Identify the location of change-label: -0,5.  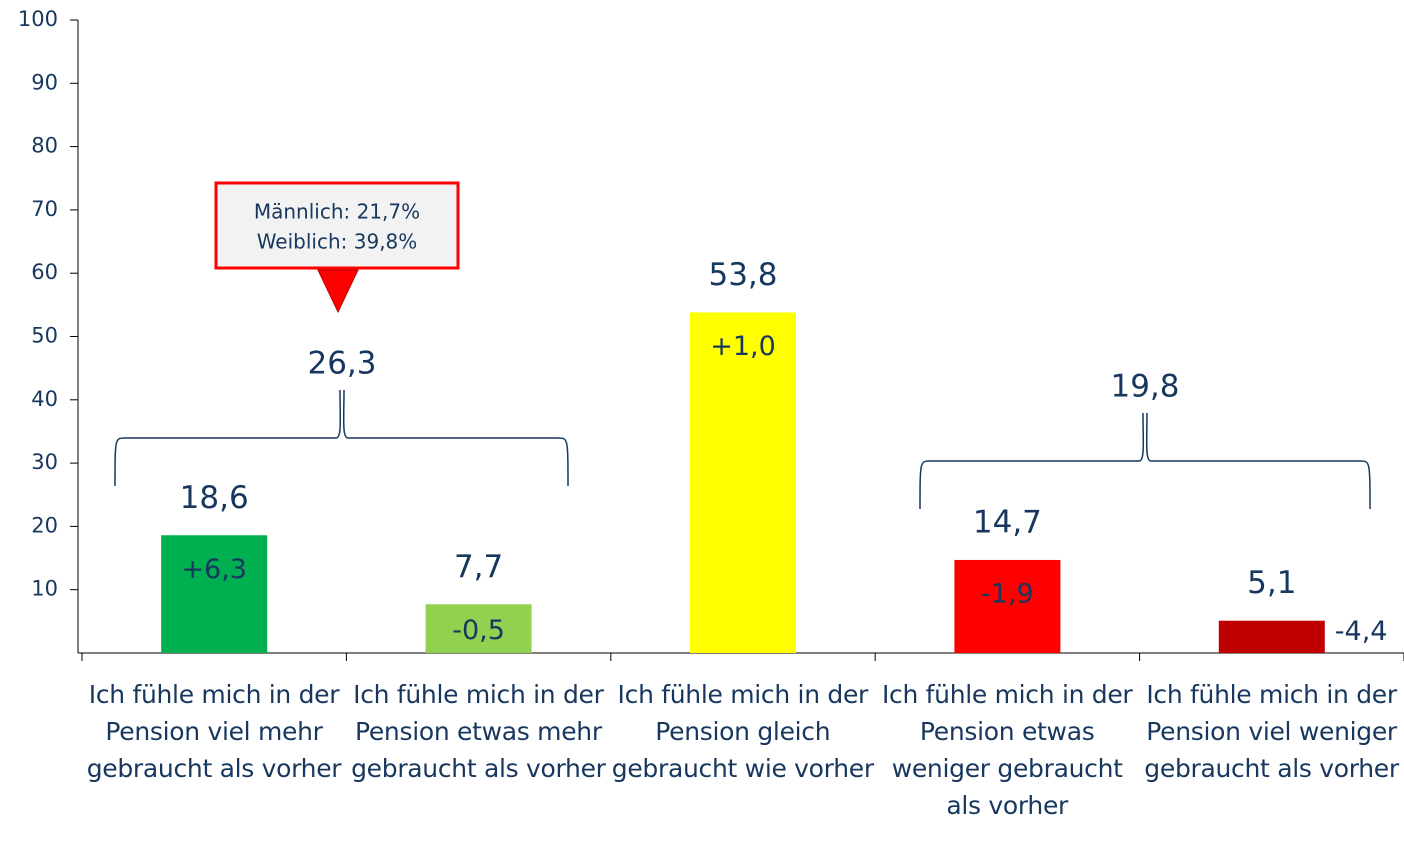
(478, 630).